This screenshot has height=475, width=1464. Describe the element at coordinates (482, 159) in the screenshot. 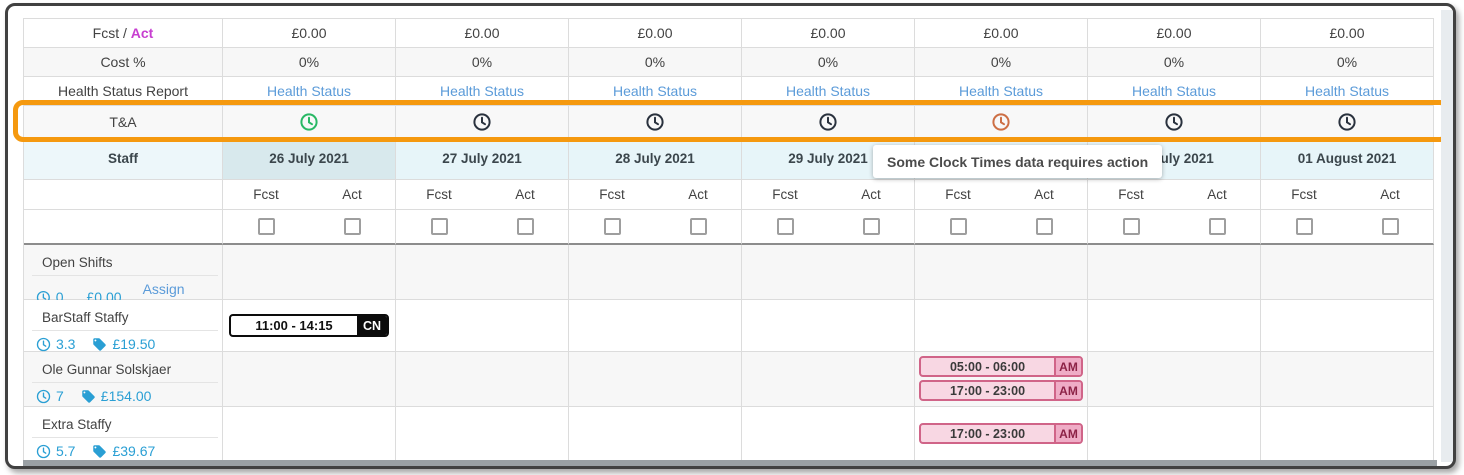

I see `date-header-27-july: 27 July 2021` at that location.